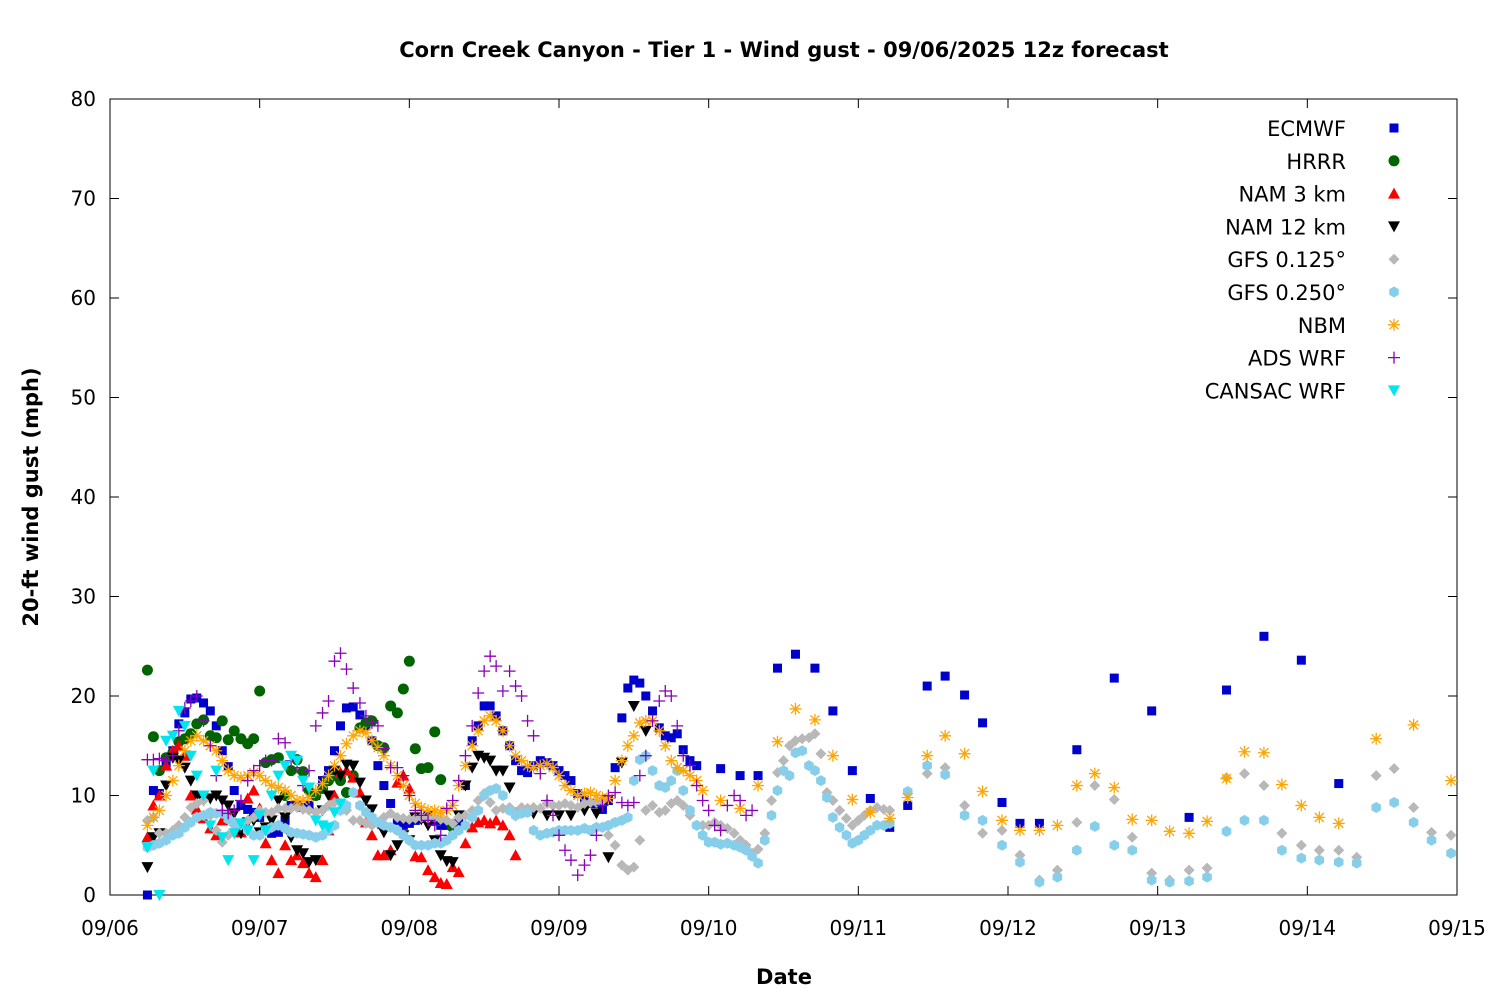 Image resolution: width=1500 pixels, height=1000 pixels. Describe the element at coordinates (799, 771) in the screenshot. I see `series-nbm` at that location.